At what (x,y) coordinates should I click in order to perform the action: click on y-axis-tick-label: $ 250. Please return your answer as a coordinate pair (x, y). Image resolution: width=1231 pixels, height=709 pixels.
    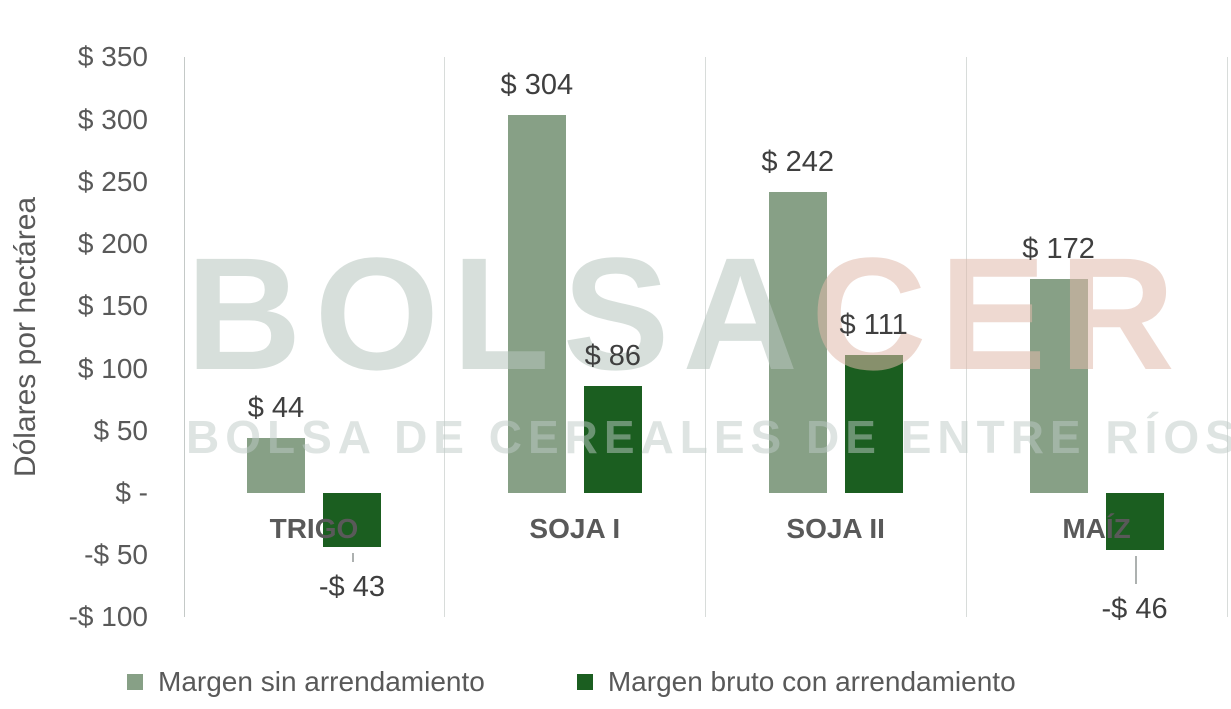
    Looking at the image, I should click on (112, 181).